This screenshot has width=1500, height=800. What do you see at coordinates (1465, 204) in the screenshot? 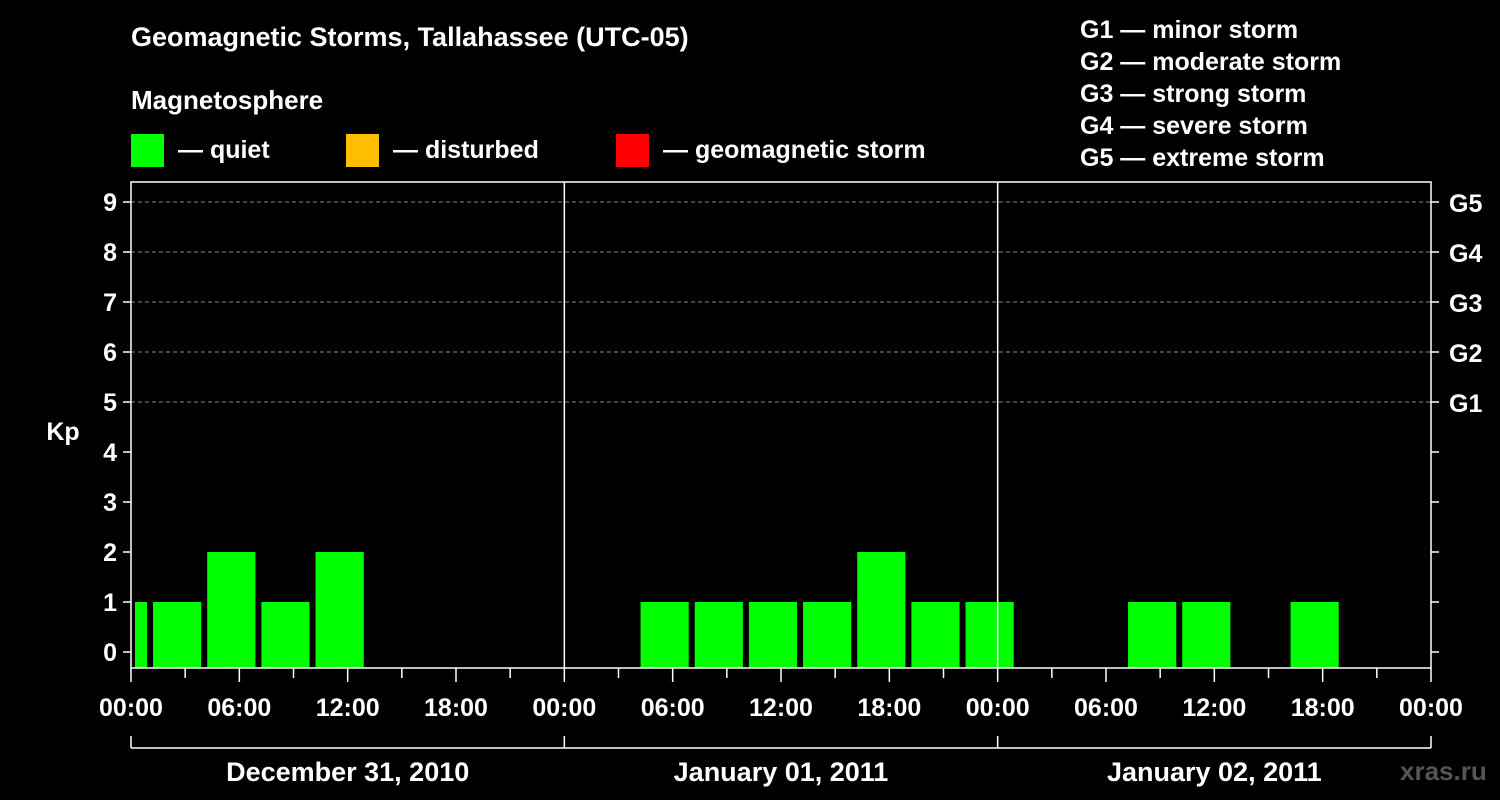
I see `g-level-label: G5` at bounding box center [1465, 204].